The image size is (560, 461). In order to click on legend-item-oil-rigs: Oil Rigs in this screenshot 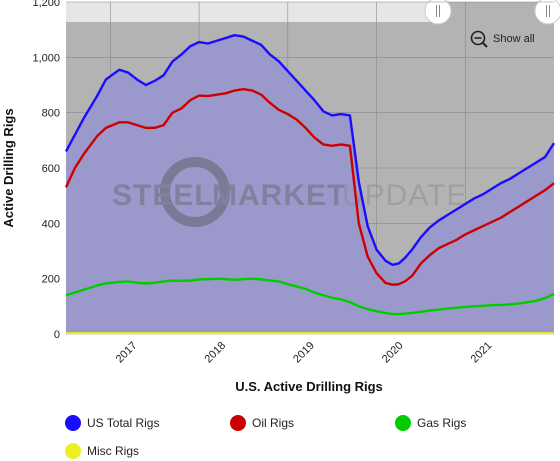, I will do `click(262, 423)`.